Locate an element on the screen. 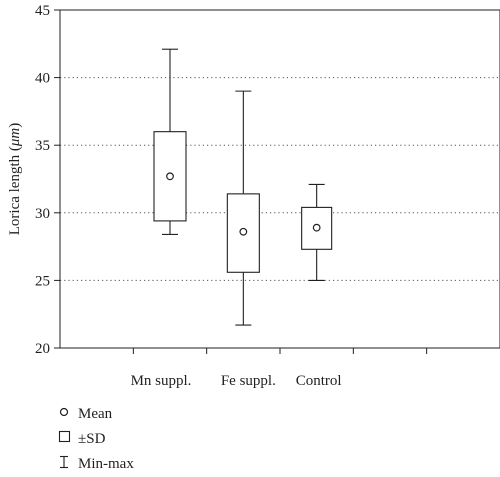  y-tick-label: 40 is located at coordinates (42, 79).